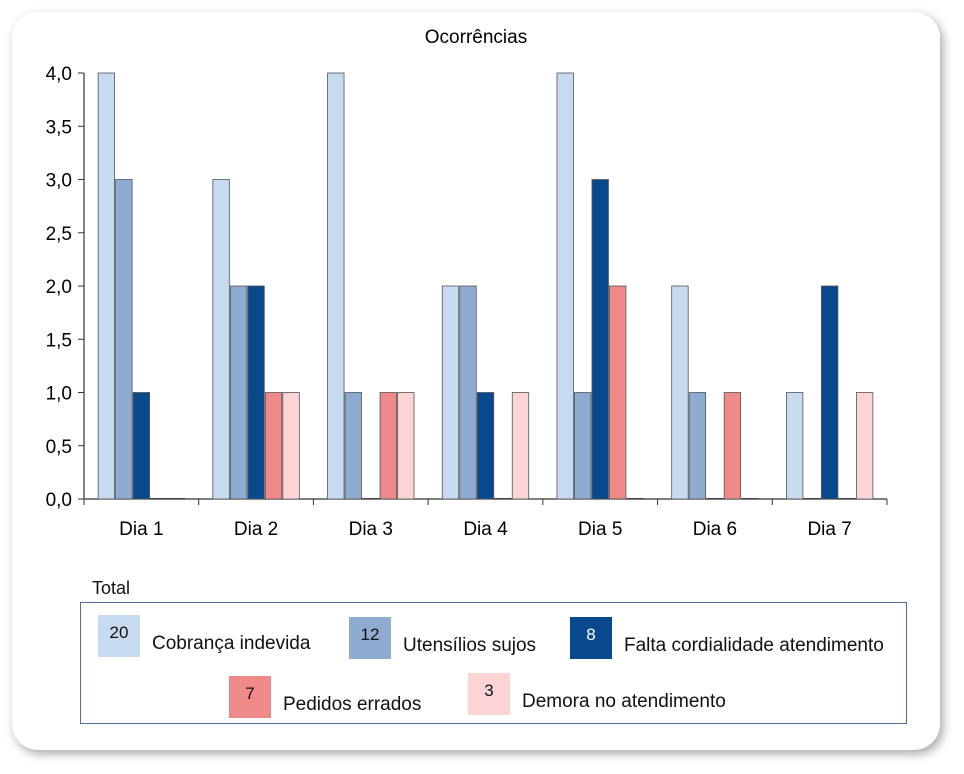  Describe the element at coordinates (250, 697) in the screenshot. I see `legend-swatch: 7` at that location.